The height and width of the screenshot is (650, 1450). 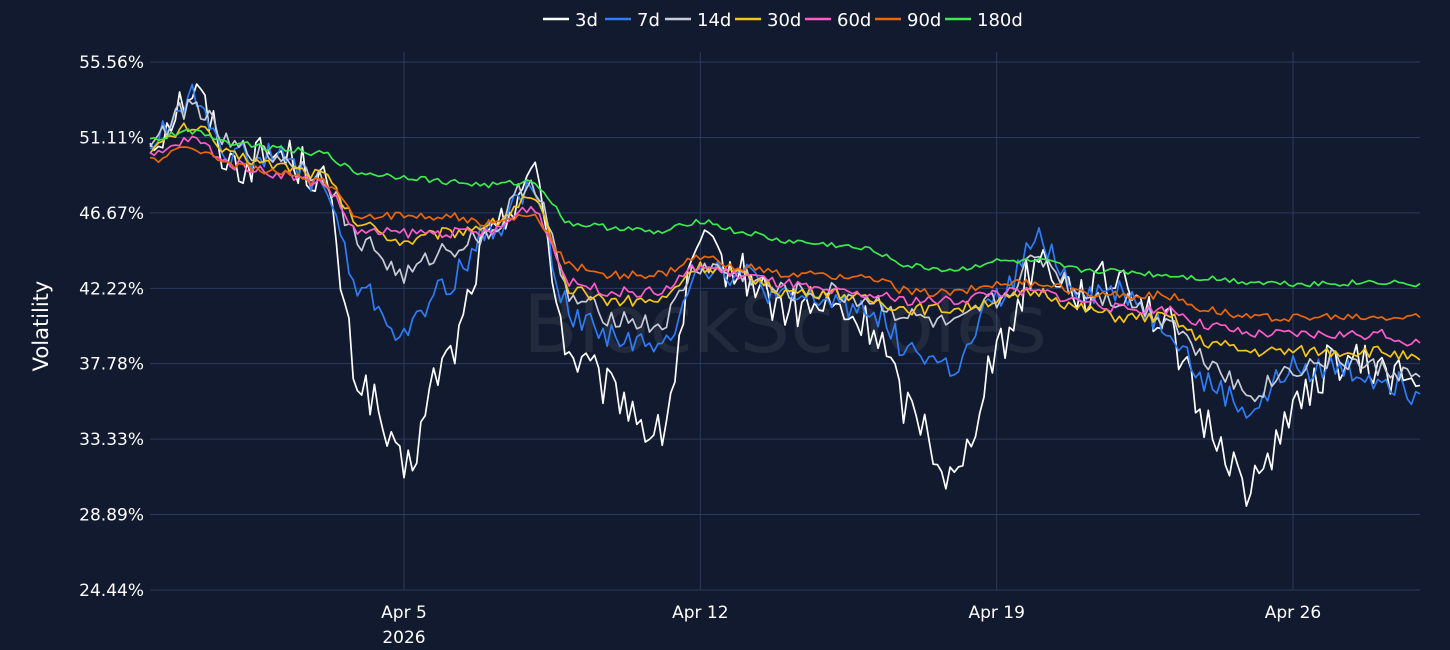 I want to click on legend-label-14d: 14d, so click(x=714, y=20).